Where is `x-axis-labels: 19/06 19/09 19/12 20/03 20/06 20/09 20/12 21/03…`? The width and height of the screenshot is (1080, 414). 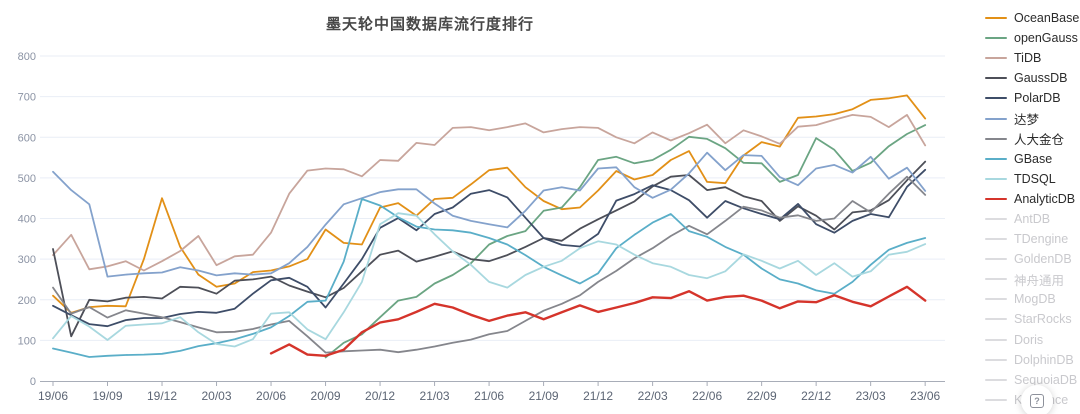
x-axis-labels: 19/06 19/09 19/12 20/03 20/06 20/09 20/12 21/03… is located at coordinates (489, 396).